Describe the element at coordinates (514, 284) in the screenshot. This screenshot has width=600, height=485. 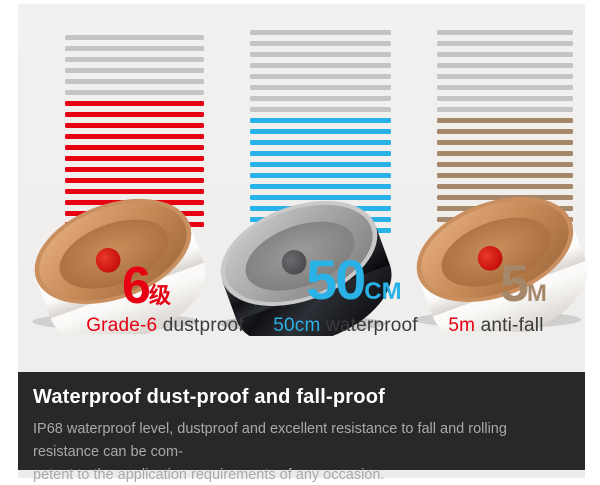
I see `metric-value: 5` at that location.